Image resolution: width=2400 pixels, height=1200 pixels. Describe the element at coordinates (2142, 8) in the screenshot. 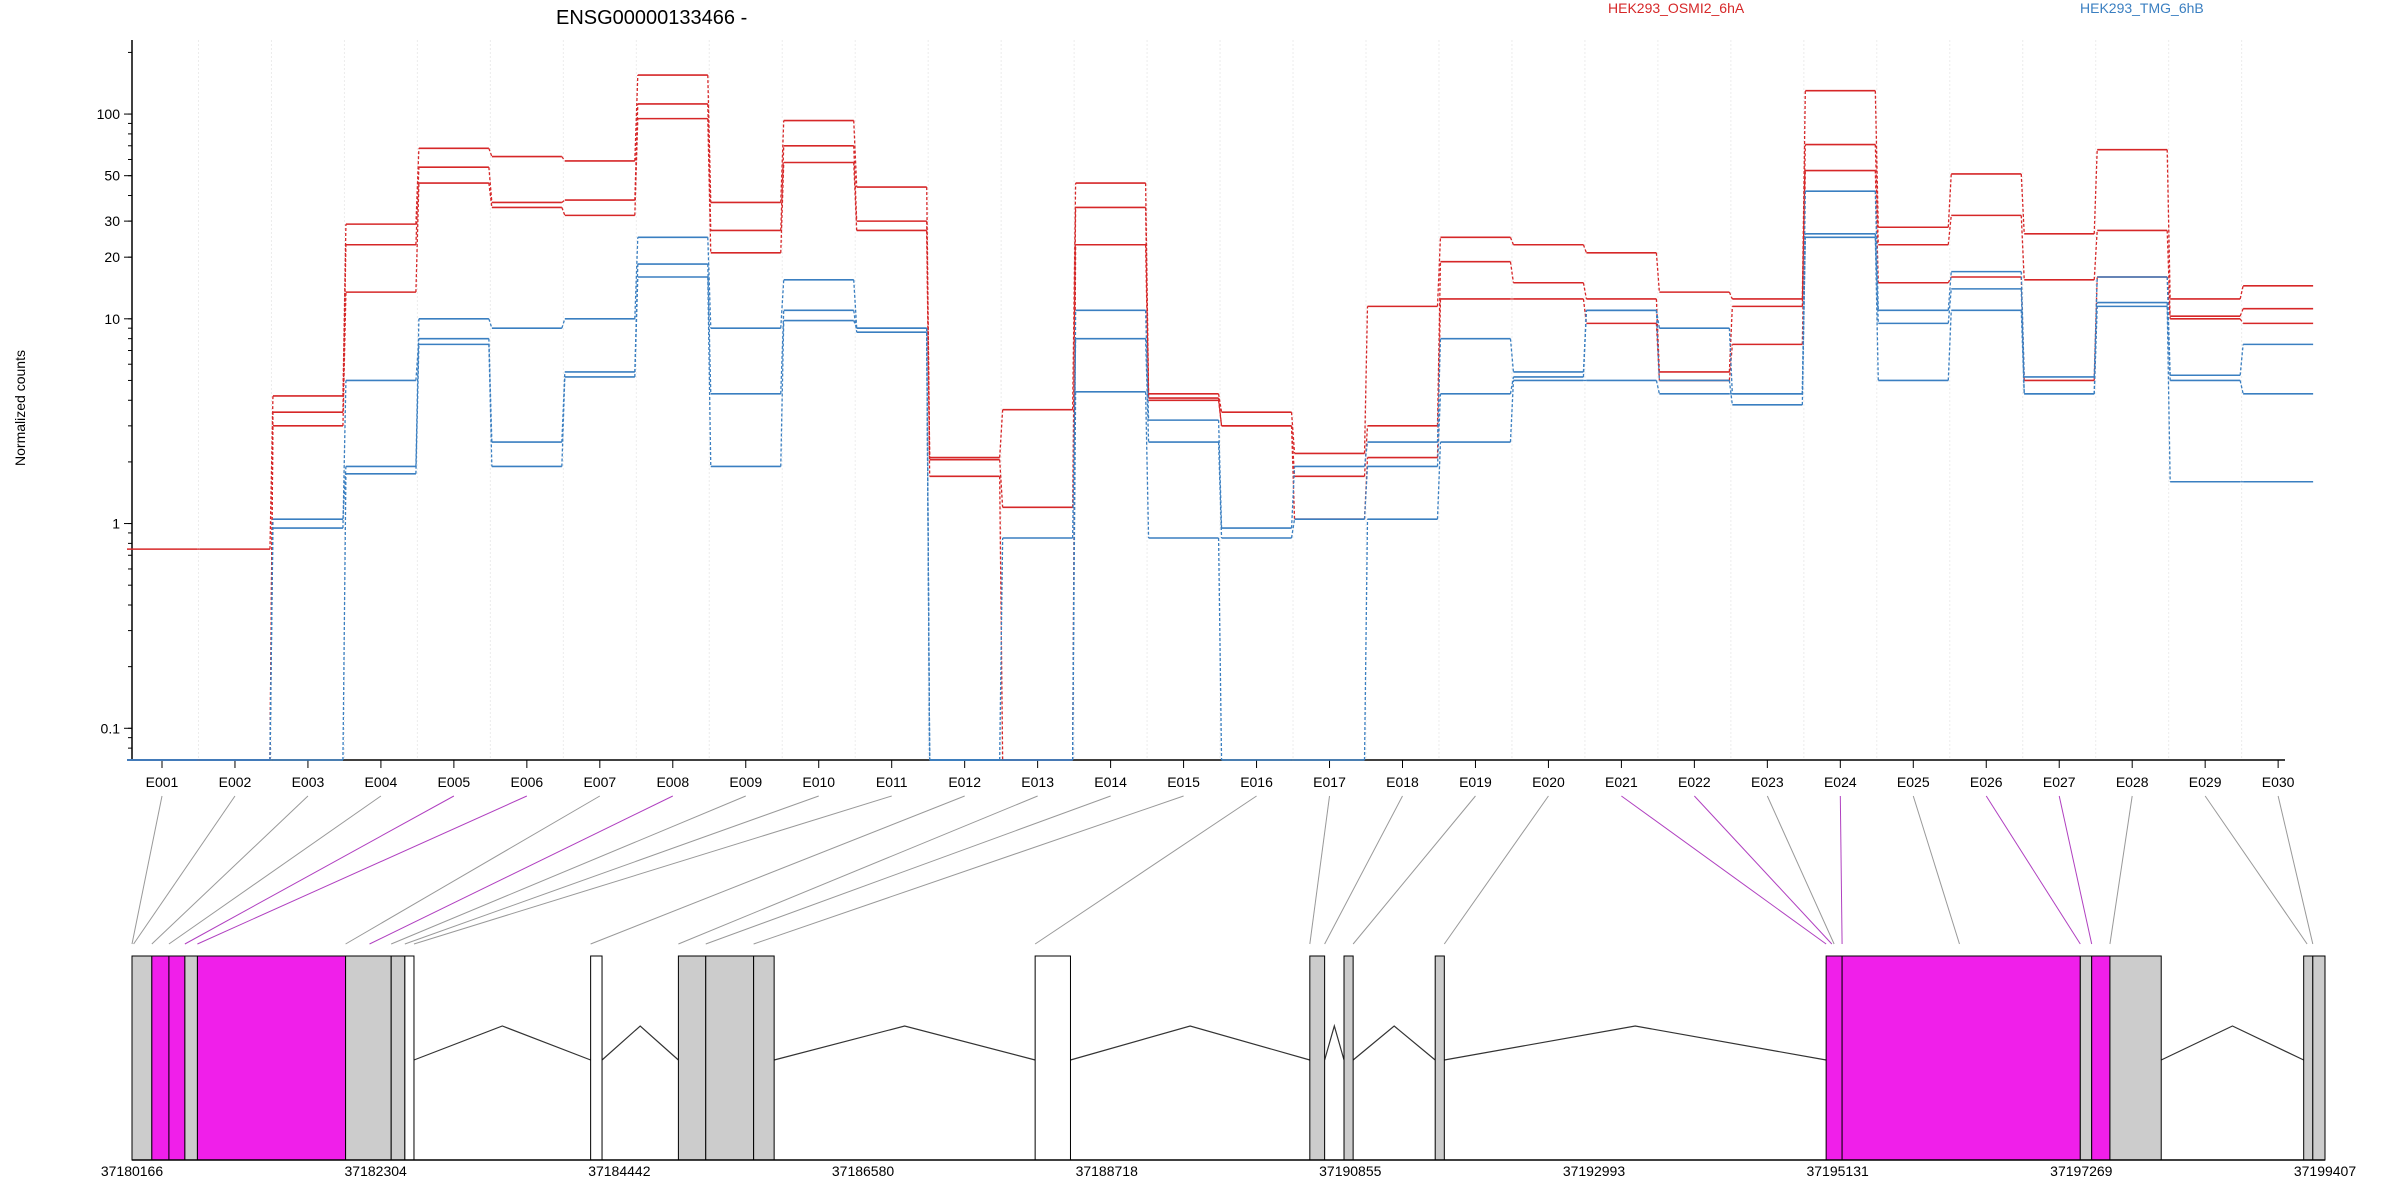

I see `legend-entry-tmg: HEK293_TMG_6hB` at that location.